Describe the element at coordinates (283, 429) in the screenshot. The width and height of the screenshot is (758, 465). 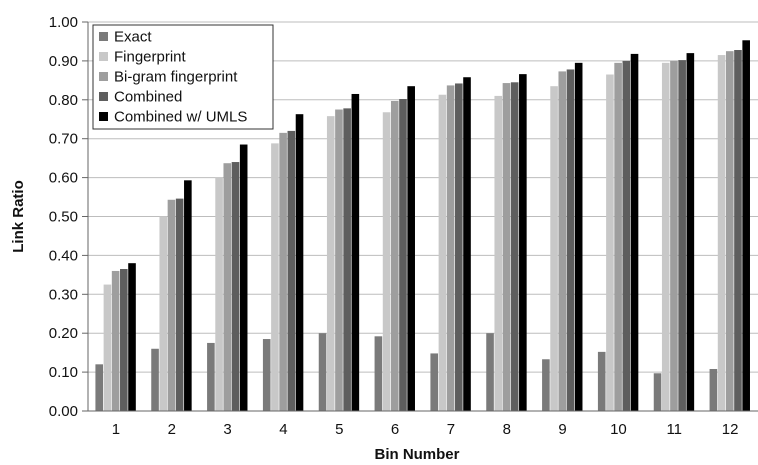
I see `x-tick-label: 4` at that location.